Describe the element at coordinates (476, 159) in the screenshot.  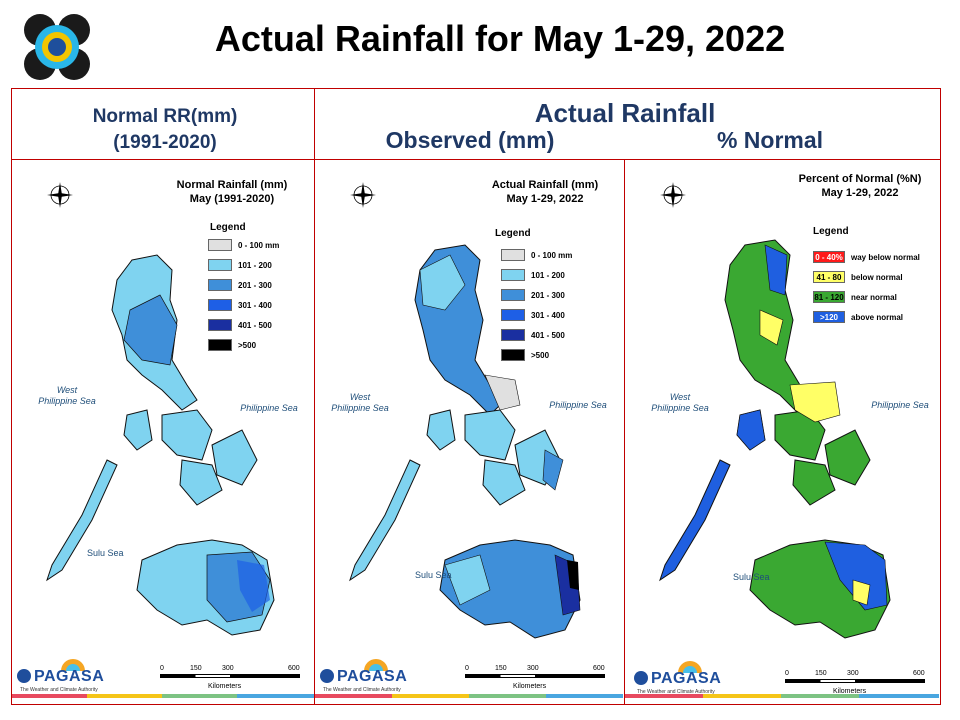
I see `header-divider` at that location.